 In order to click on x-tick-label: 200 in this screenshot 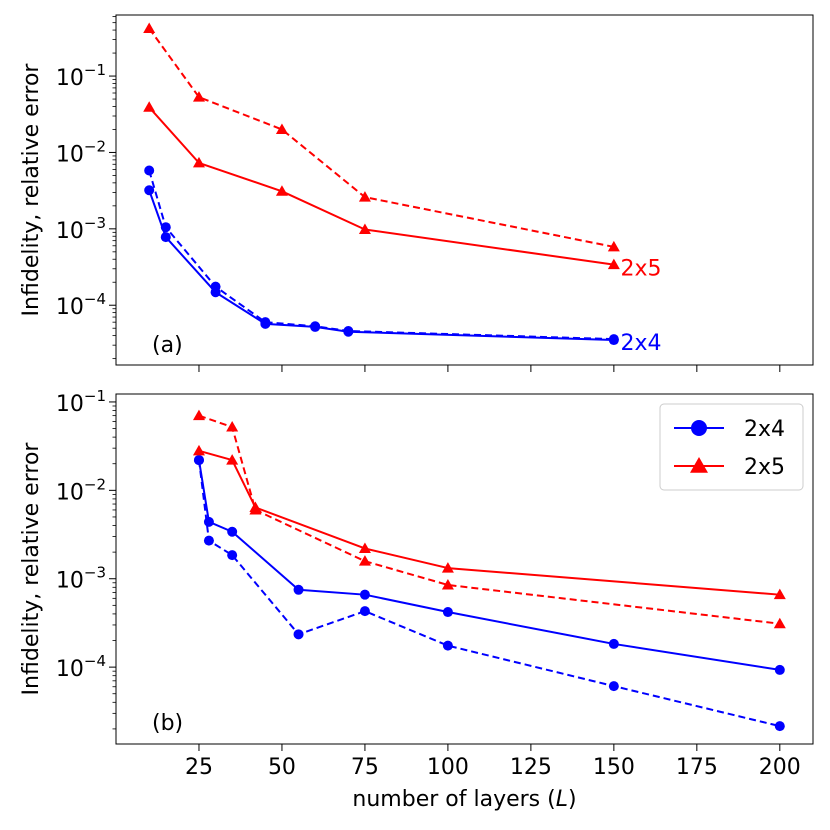, I will do `click(780, 767)`.